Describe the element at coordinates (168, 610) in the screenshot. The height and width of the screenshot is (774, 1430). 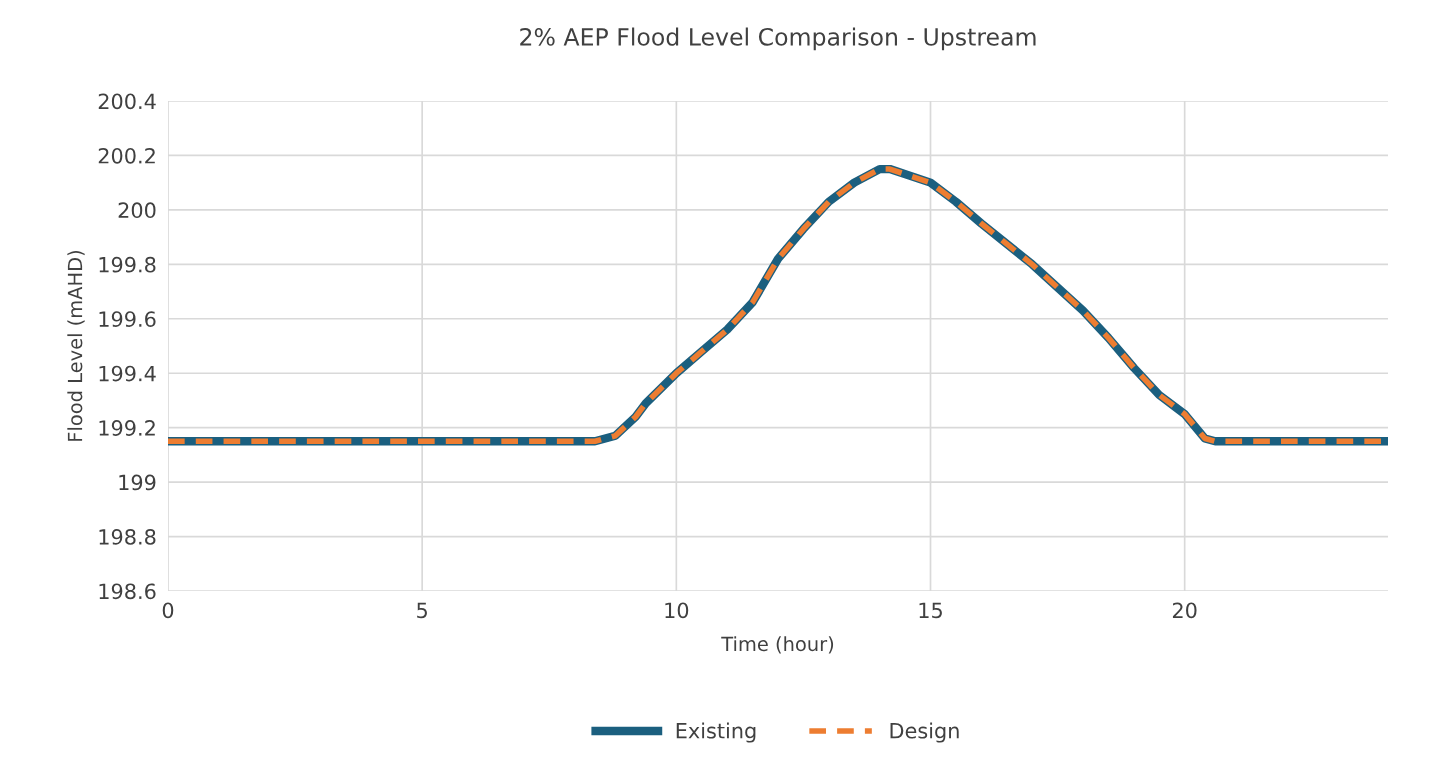
I see `x-tick-label: 0` at that location.